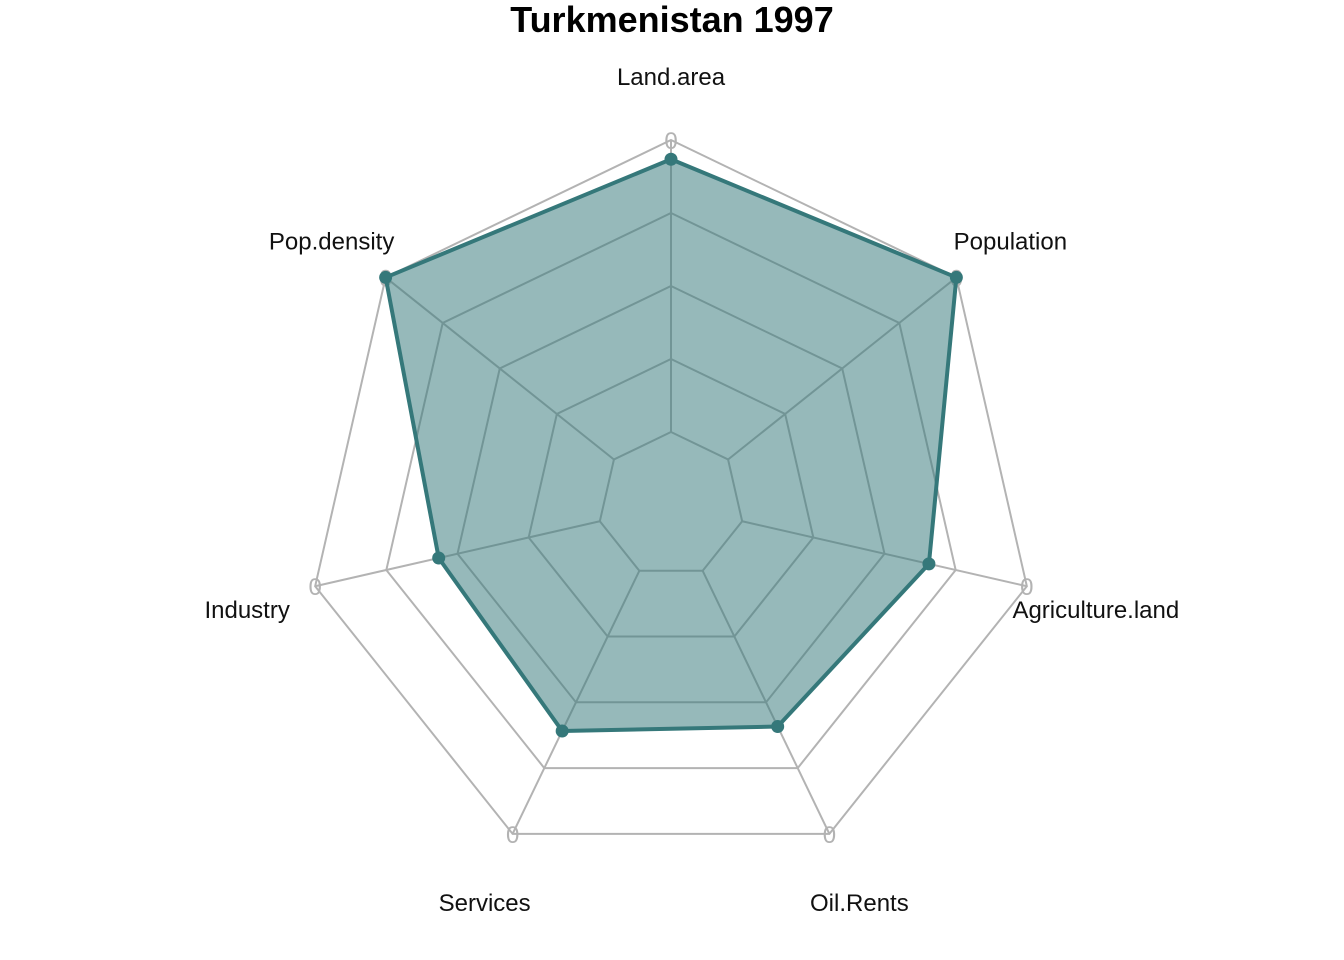  What do you see at coordinates (1095, 610) in the screenshot?
I see `axis-label: Agriculture.land` at bounding box center [1095, 610].